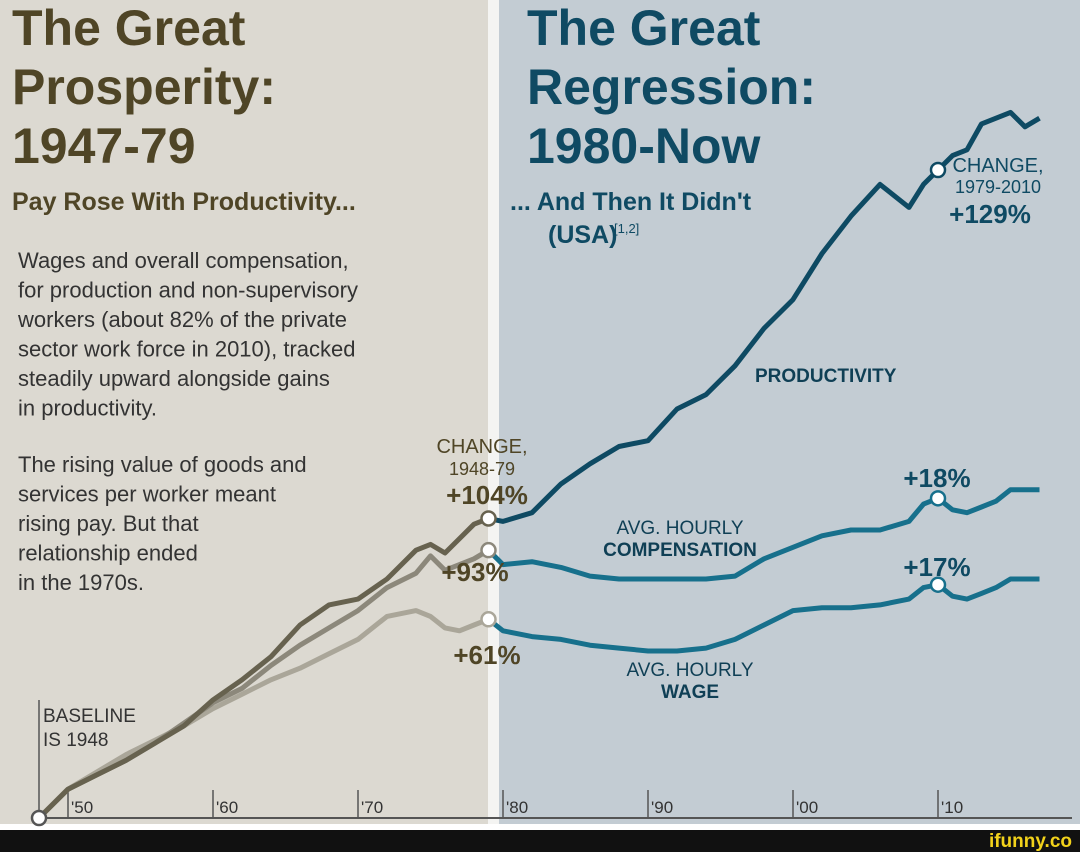  What do you see at coordinates (517, 807) in the screenshot?
I see `x-tick-label: '80` at bounding box center [517, 807].